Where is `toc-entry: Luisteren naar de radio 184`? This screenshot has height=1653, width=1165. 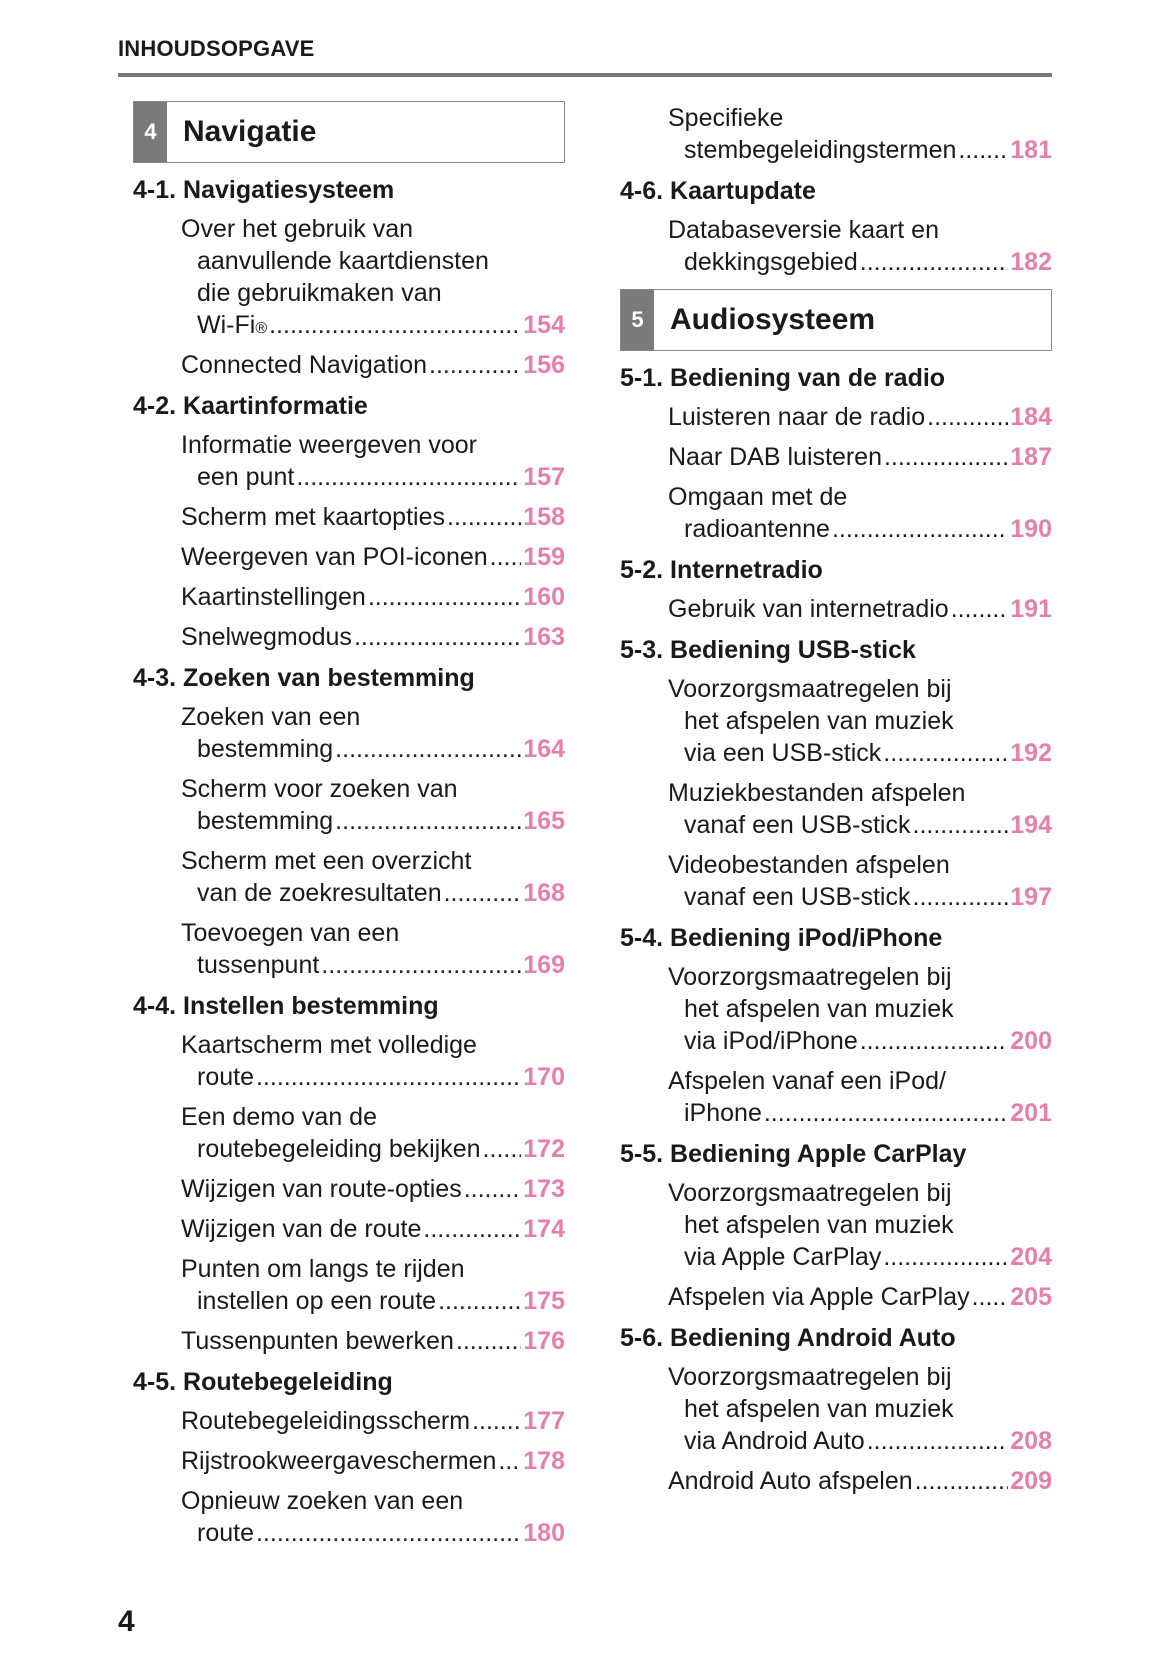 toc-entry: Luisteren naar de radio 184 is located at coordinates (836, 417).